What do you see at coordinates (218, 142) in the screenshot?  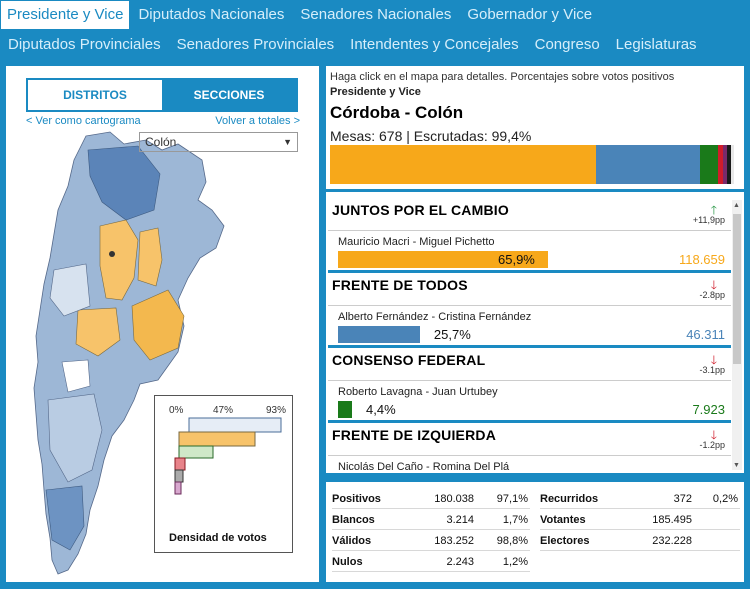 I see `section-select: Colón ▼` at bounding box center [218, 142].